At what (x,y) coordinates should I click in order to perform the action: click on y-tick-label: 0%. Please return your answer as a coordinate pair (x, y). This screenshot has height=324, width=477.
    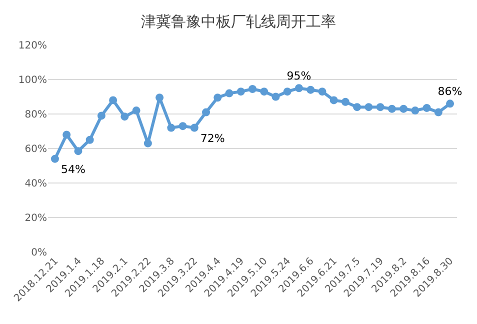
    Looking at the image, I should click on (39, 253).